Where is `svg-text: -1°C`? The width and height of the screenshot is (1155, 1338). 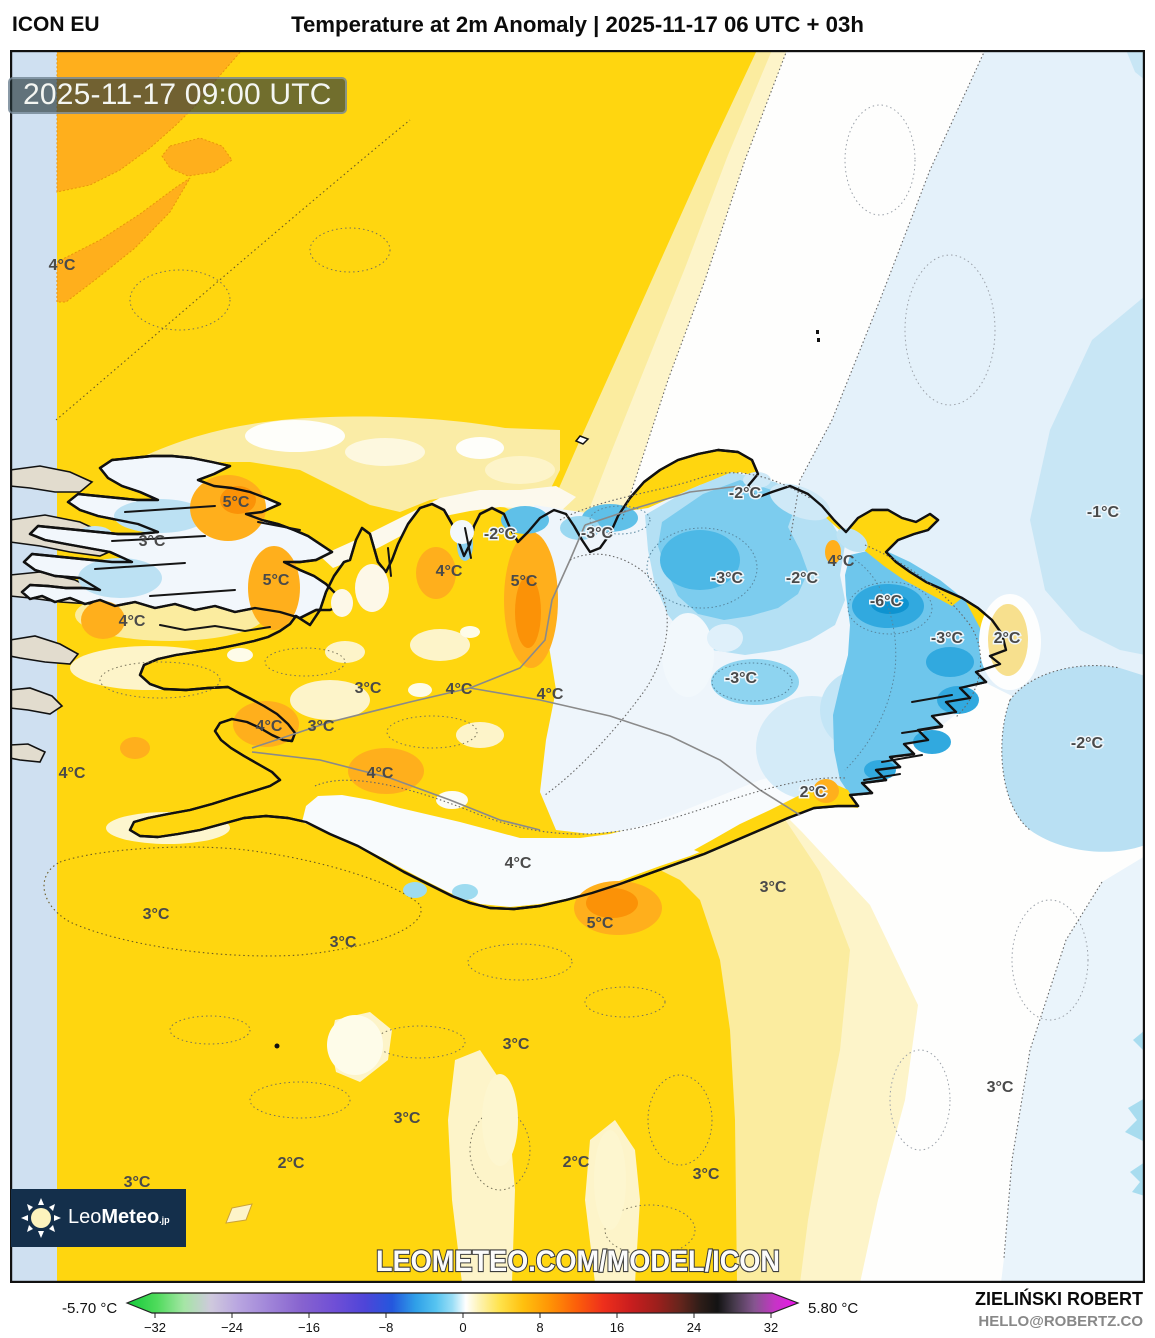 svg-text: -1°C is located at coordinates (1103, 512).